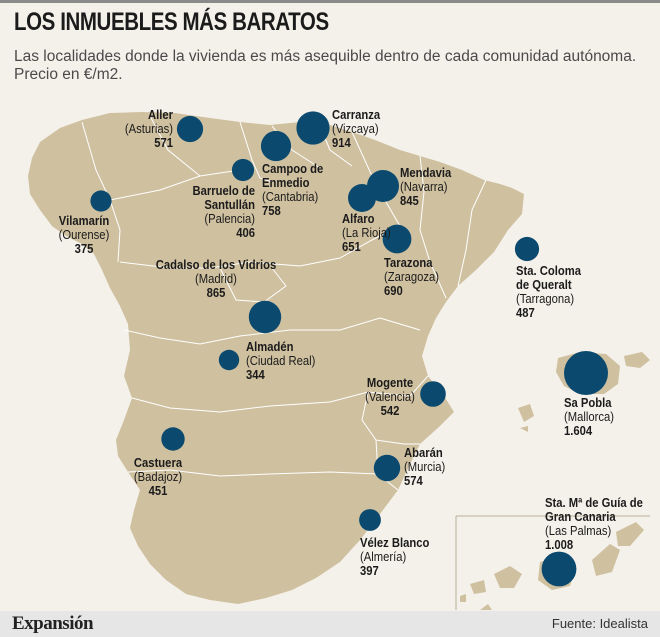 This screenshot has height=637, width=660. I want to click on location-region: (Vizcaya), so click(355, 129).